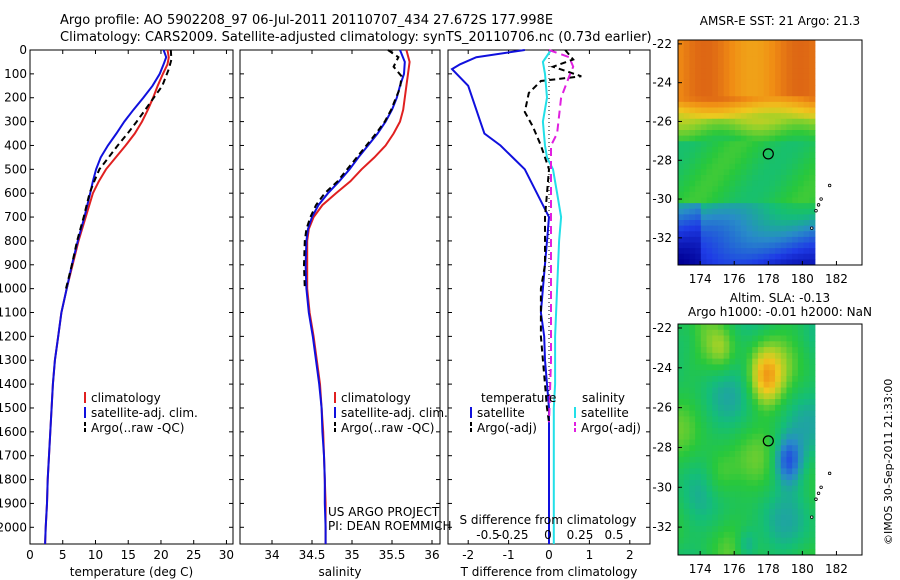 Image resolution: width=900 pixels, height=580 pixels. I want to click on map-xtick-label: 176, so click(734, 569).